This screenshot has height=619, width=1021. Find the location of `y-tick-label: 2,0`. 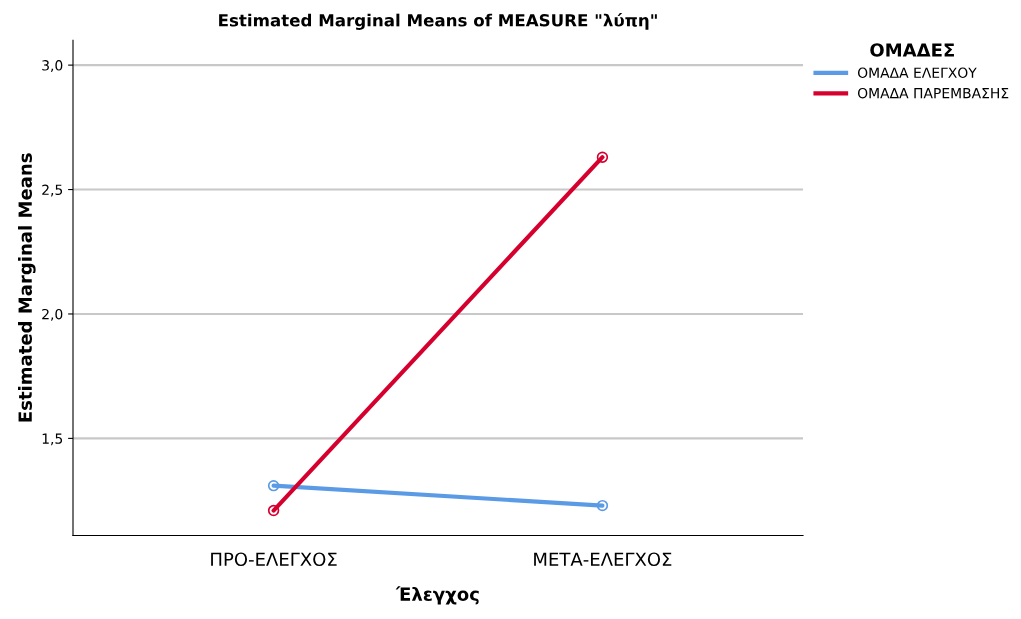

y-tick-label: 2,0 is located at coordinates (52, 314).